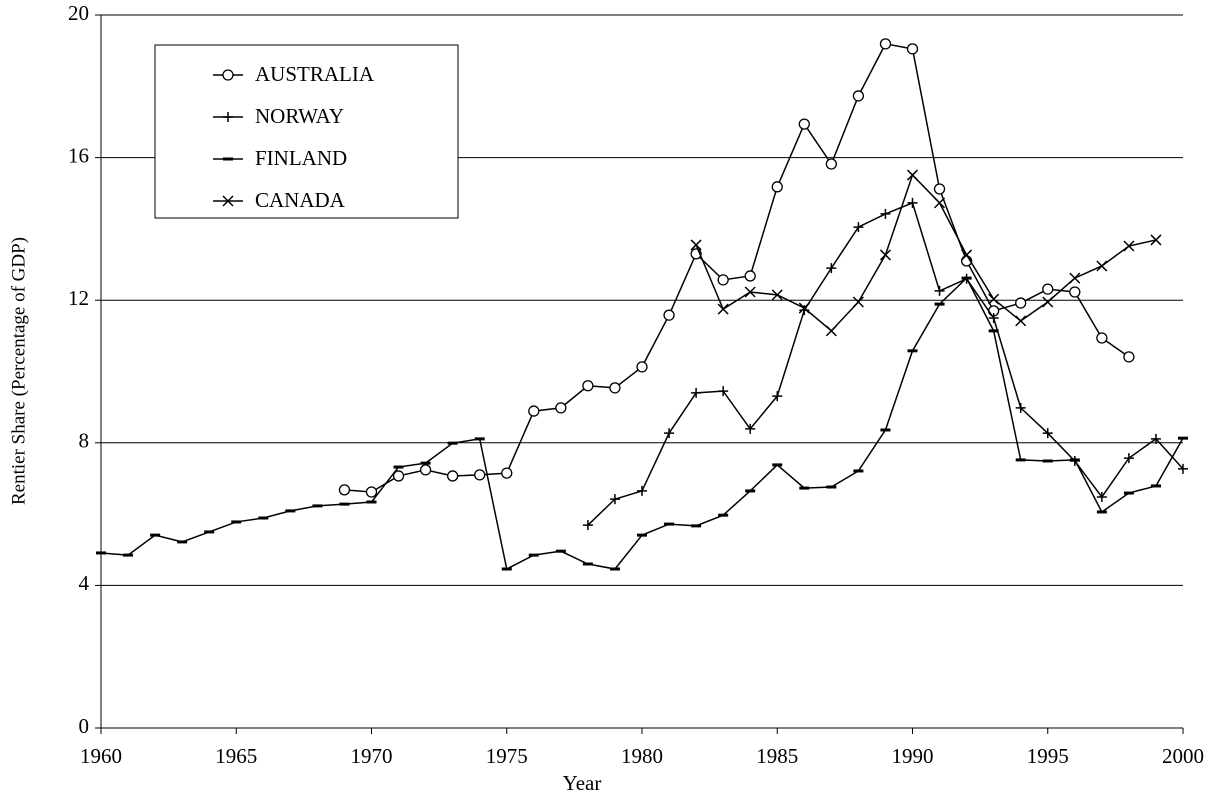  Describe the element at coordinates (582, 783) in the screenshot. I see `x-axis-label: Year` at that location.